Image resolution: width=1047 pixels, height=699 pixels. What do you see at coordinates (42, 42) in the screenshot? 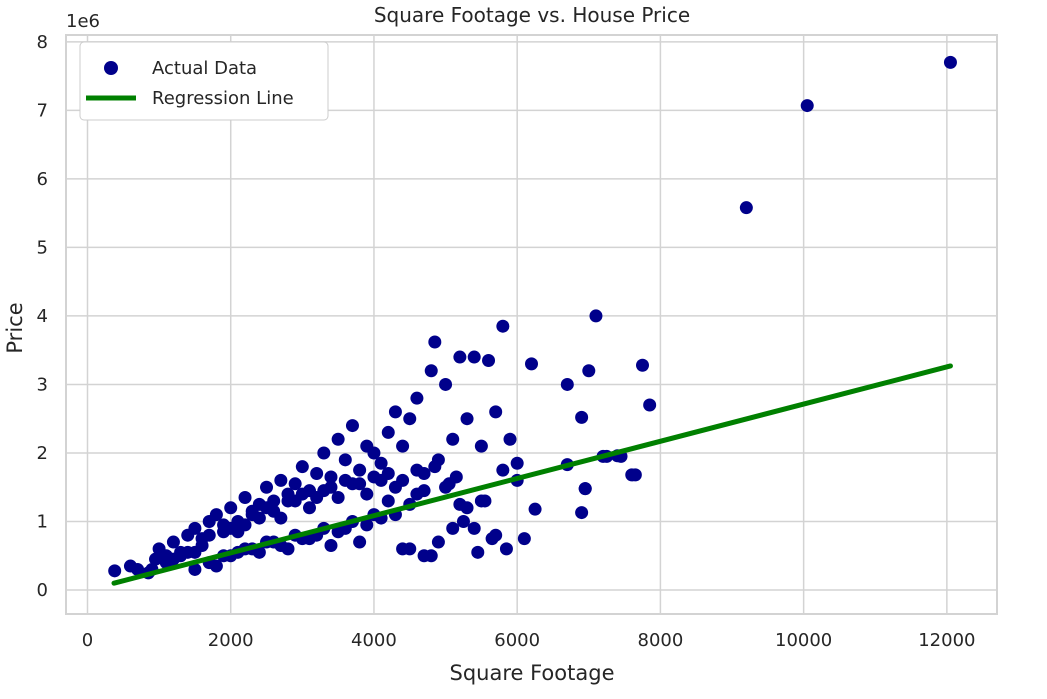
I see `y-tick-label: 8` at bounding box center [42, 42].